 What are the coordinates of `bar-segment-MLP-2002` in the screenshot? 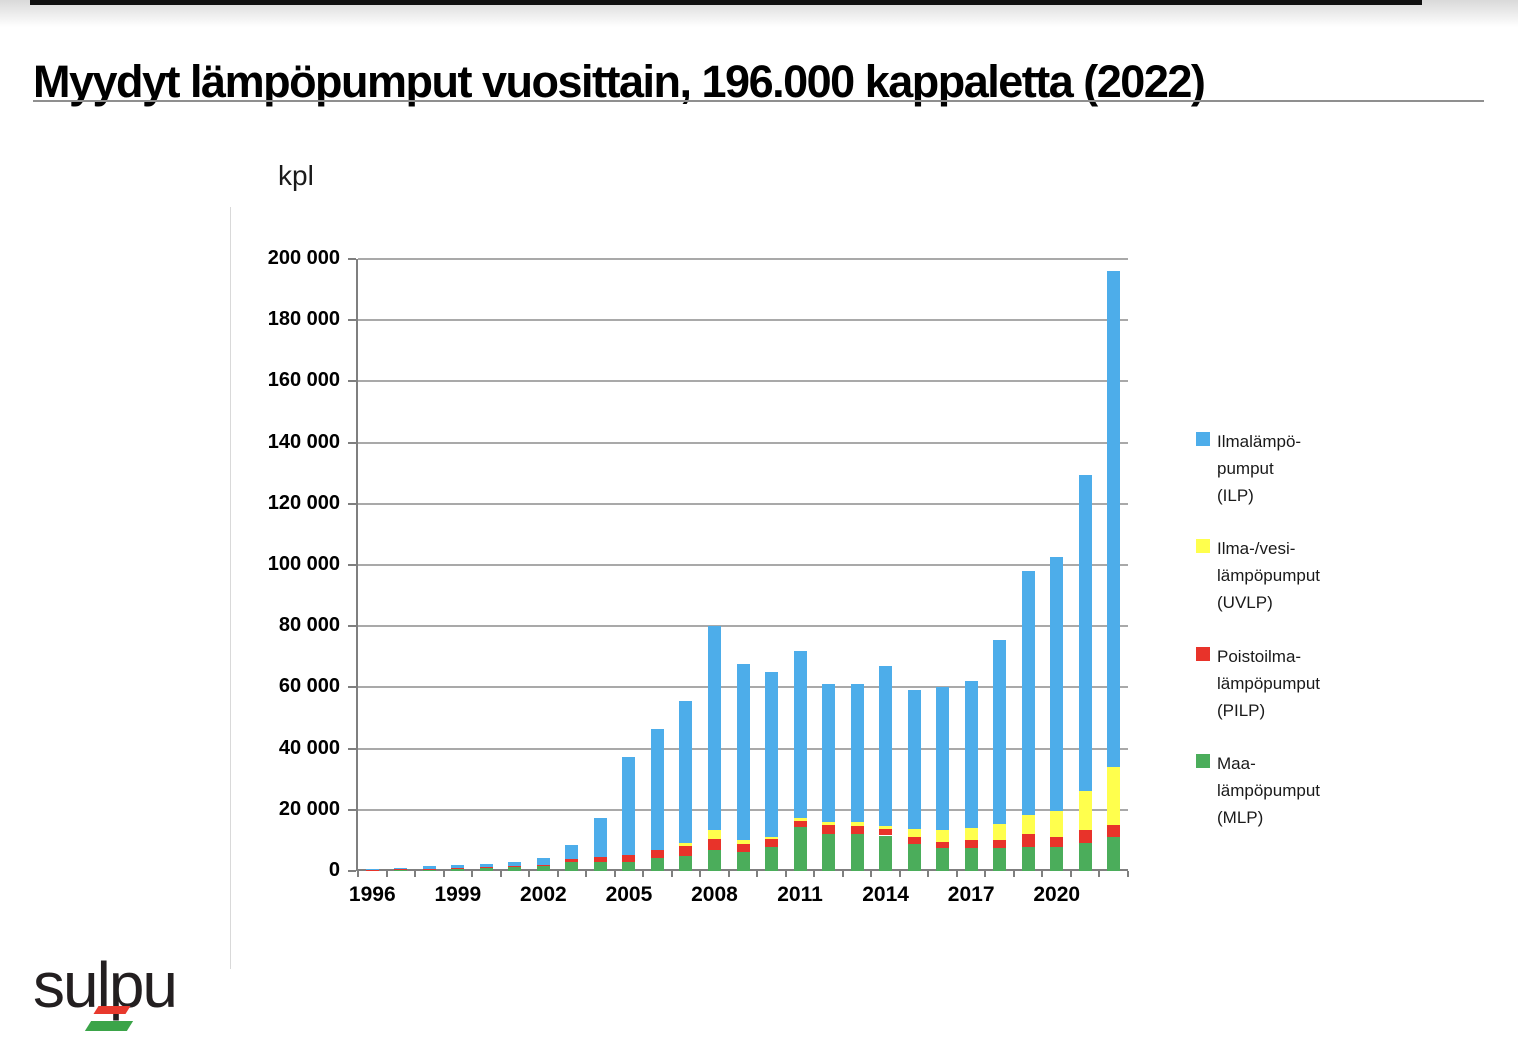 It's located at (543, 868).